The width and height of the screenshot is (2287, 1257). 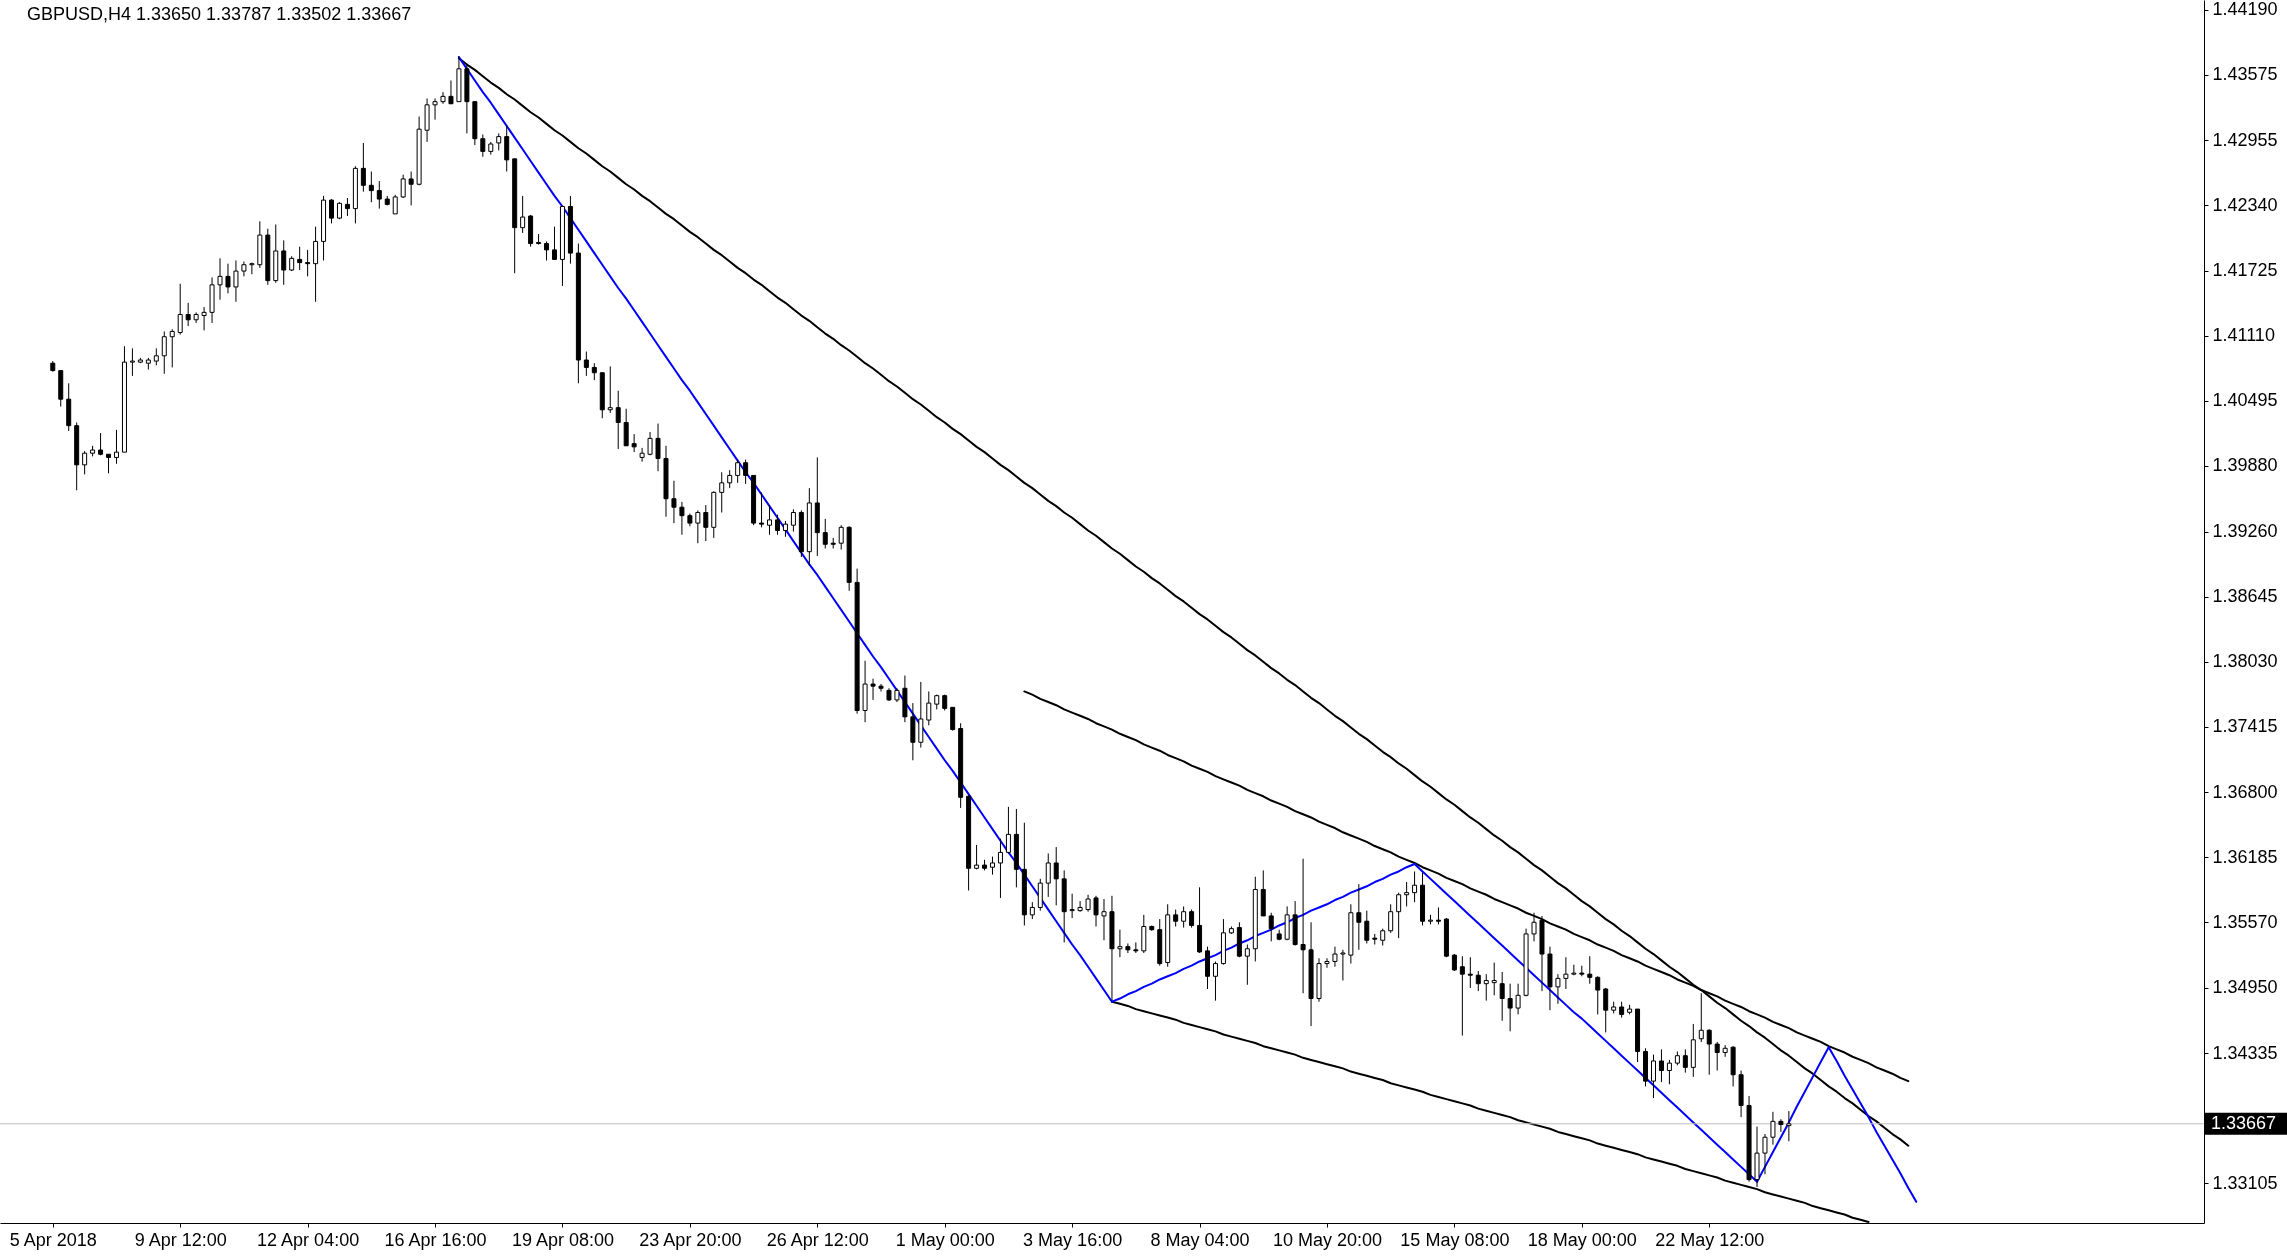 What do you see at coordinates (2245, 10) in the screenshot?
I see `y-tick-label: 1.44190` at bounding box center [2245, 10].